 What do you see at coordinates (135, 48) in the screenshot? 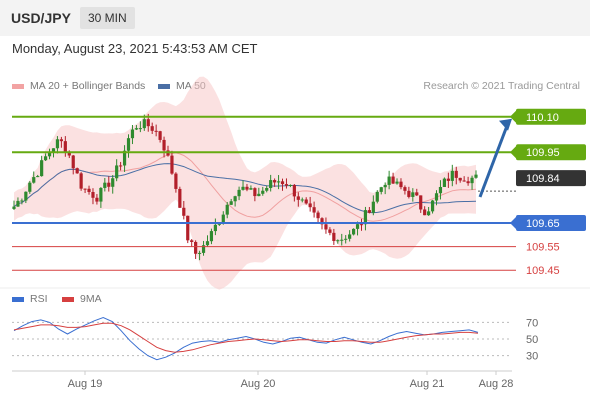
I see `chart-datetime: Monday, August 23, 2021 5:43:53 AM CET` at bounding box center [135, 48].